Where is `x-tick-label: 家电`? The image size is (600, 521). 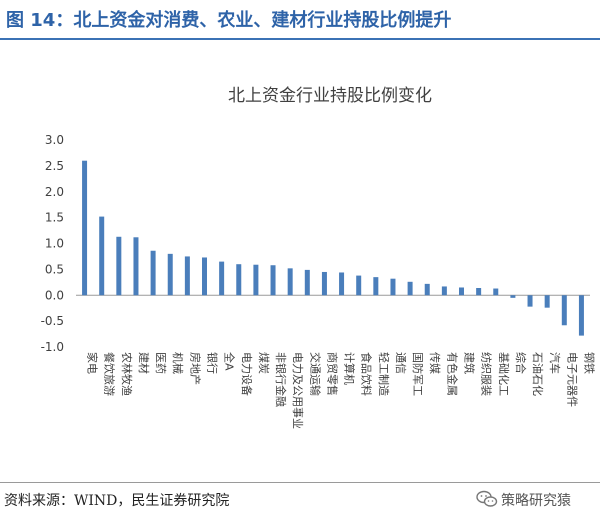
x-tick-label: 家电 is located at coordinates (93, 363).